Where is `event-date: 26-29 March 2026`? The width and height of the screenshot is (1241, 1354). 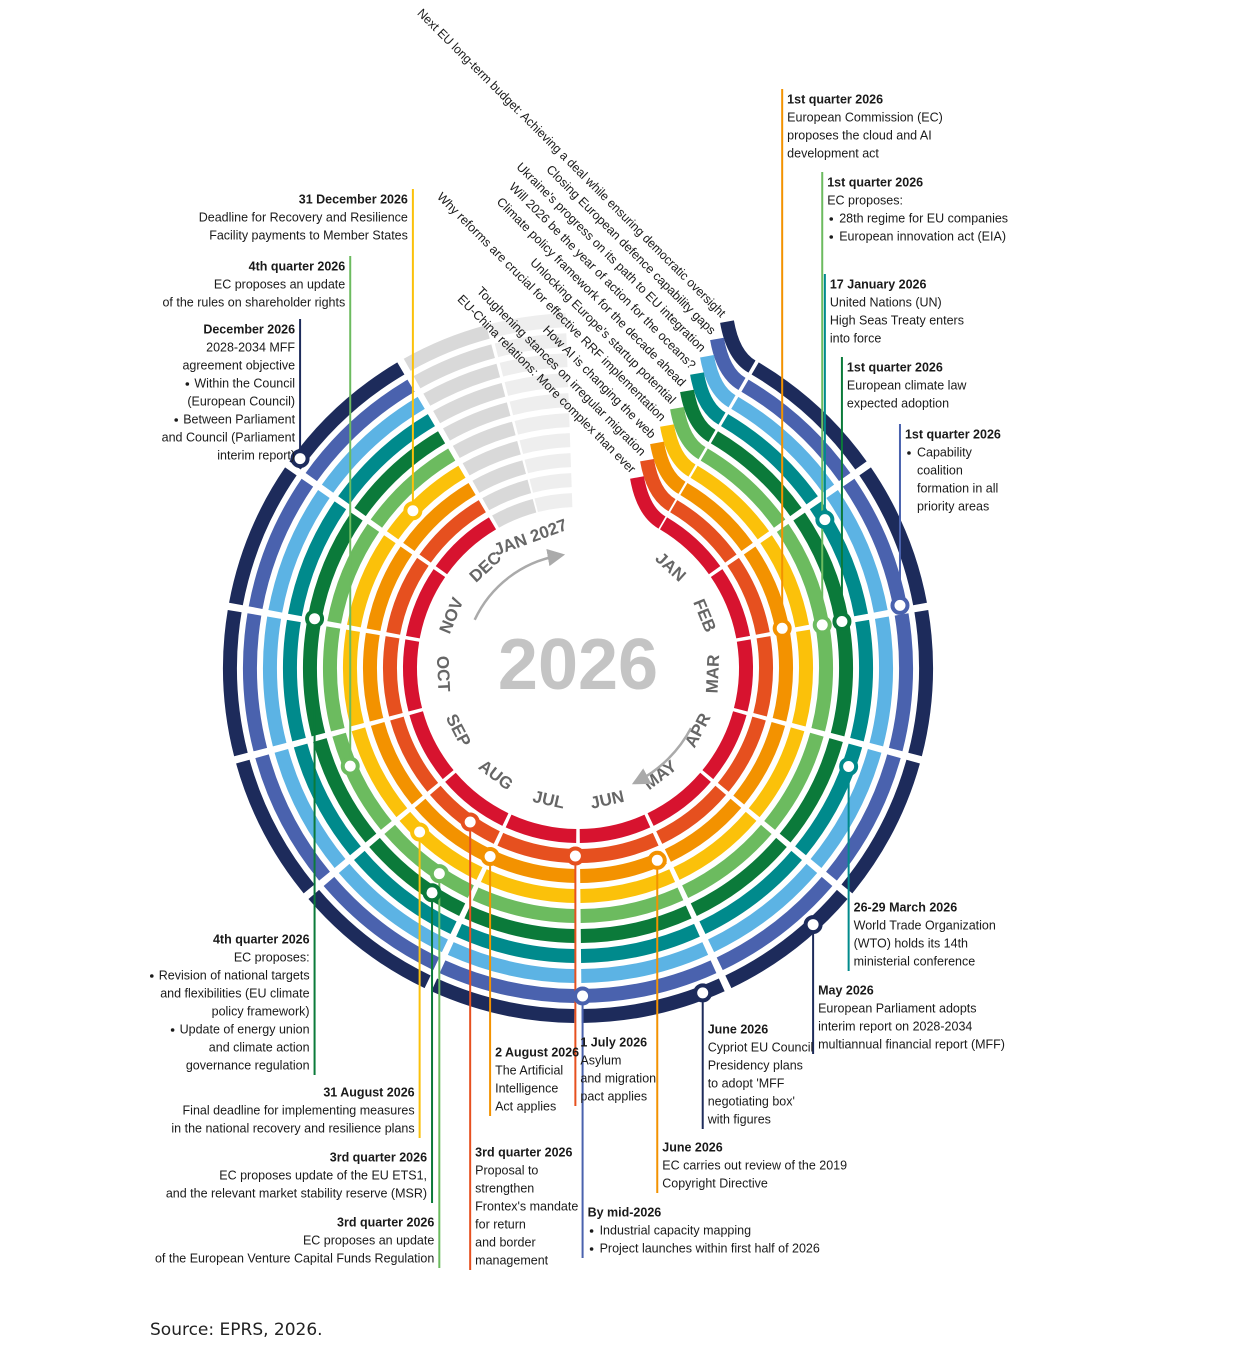
event-date: 26-29 March 2026 is located at coordinates (906, 907).